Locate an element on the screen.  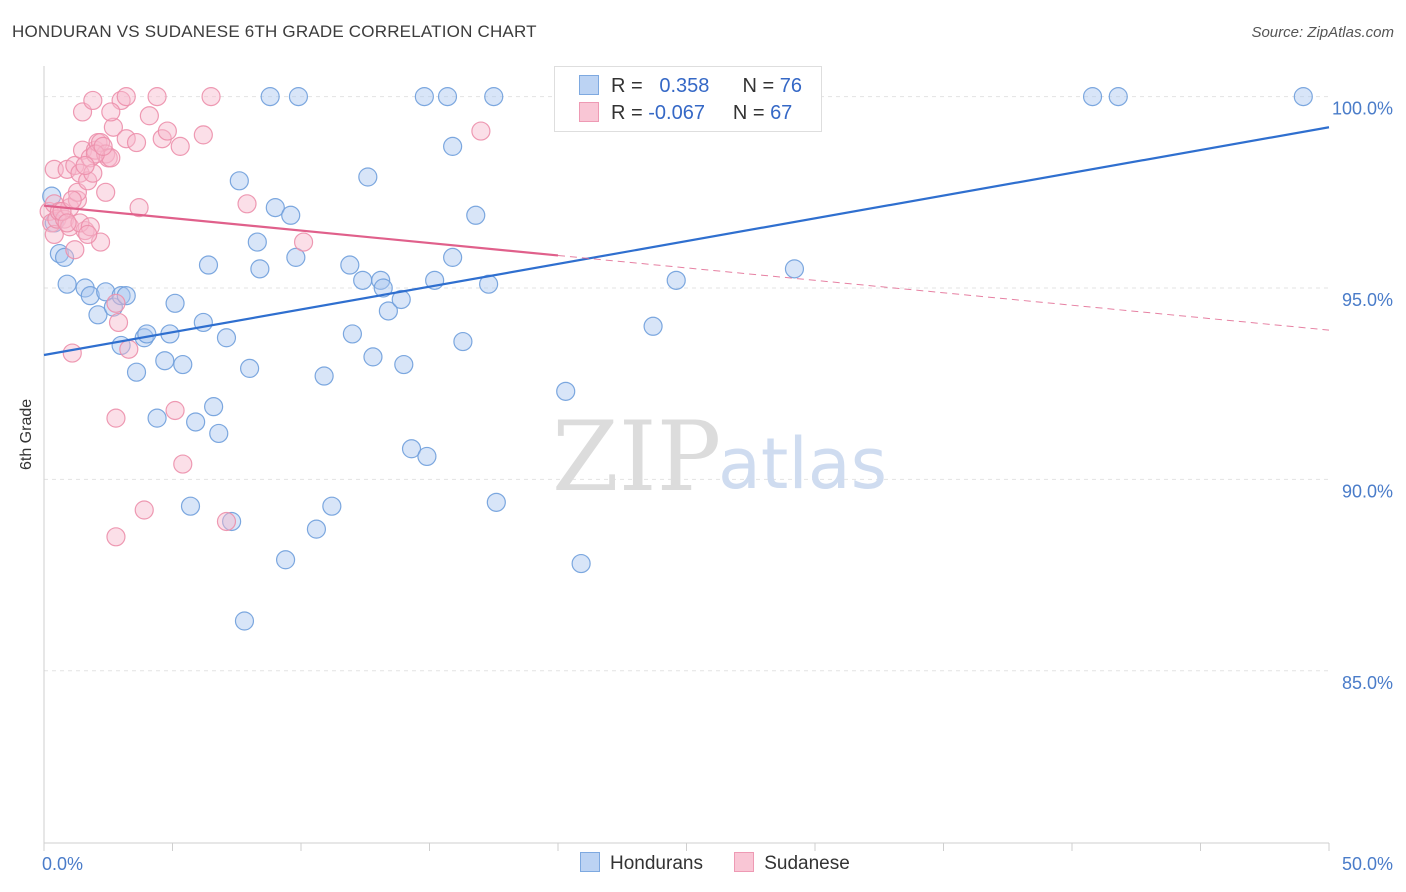
correlation-legend: R = 0.358 N = 76 R = -0.067 N = 67 is located at coordinates (688, 99).